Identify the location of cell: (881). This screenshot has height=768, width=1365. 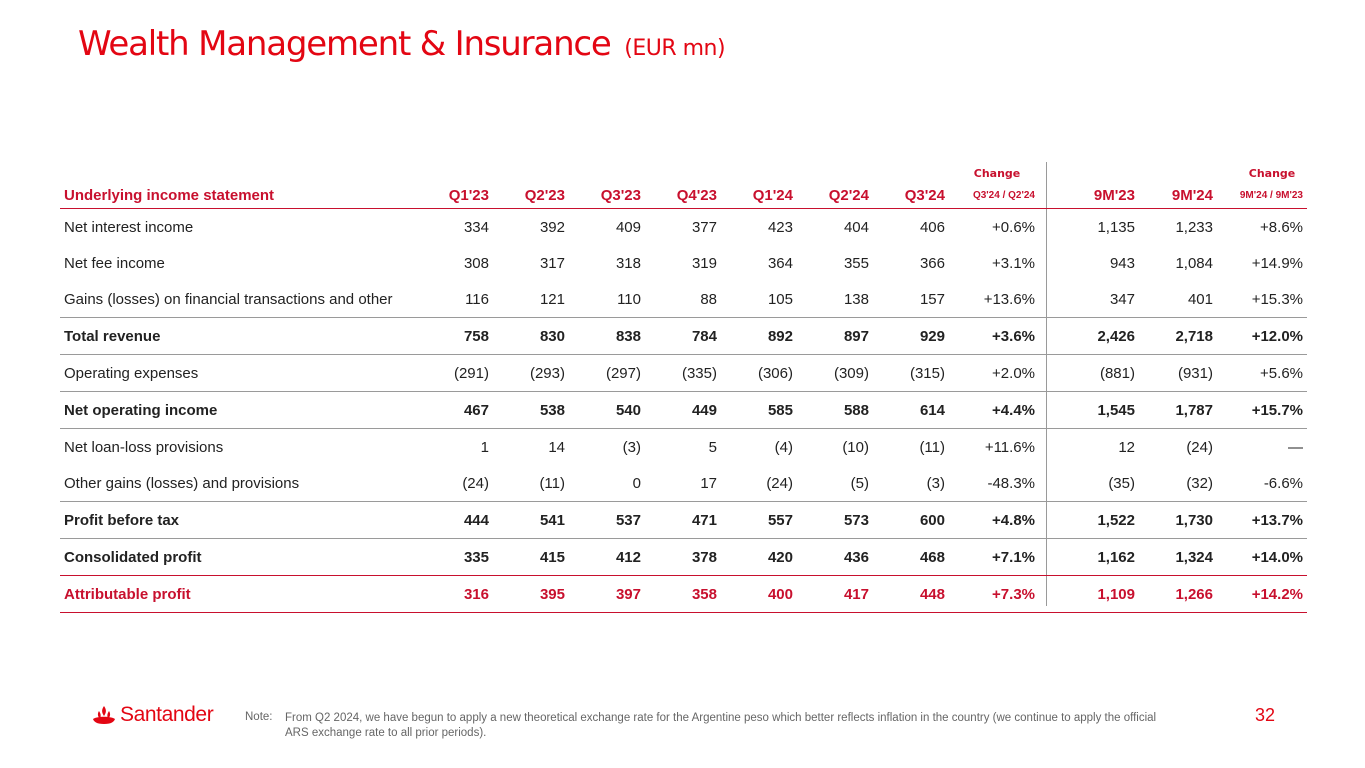
(1089, 373).